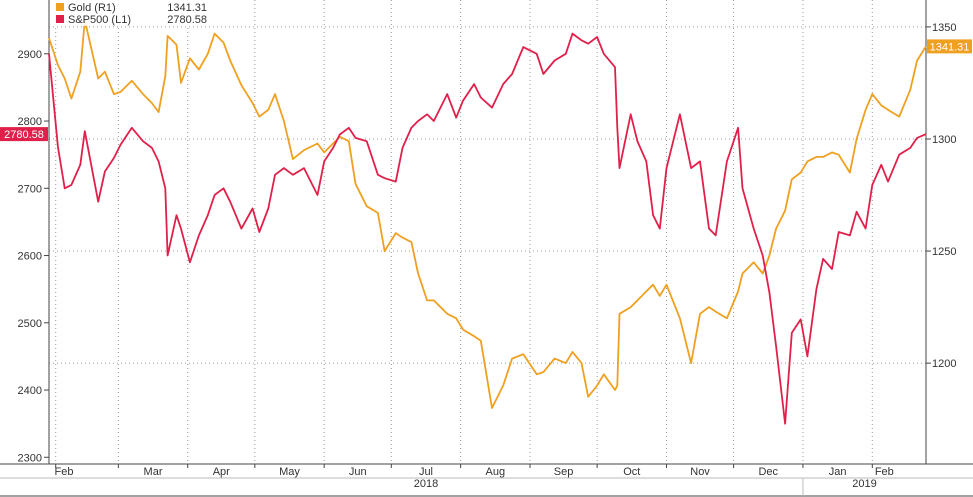  I want to click on left-tick-label: 2400, so click(30, 391).